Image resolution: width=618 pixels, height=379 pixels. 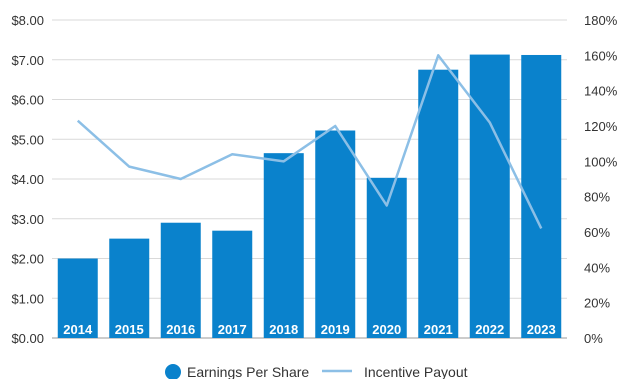 What do you see at coordinates (78, 329) in the screenshot?
I see `category-label: 2014` at bounding box center [78, 329].